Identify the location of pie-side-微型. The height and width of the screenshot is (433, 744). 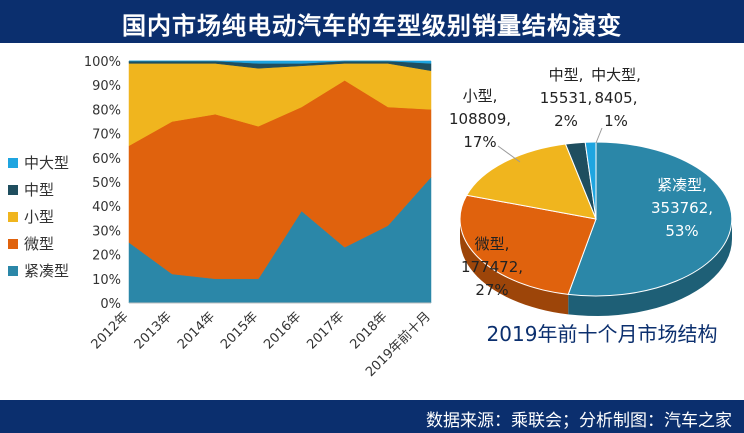
(514, 267).